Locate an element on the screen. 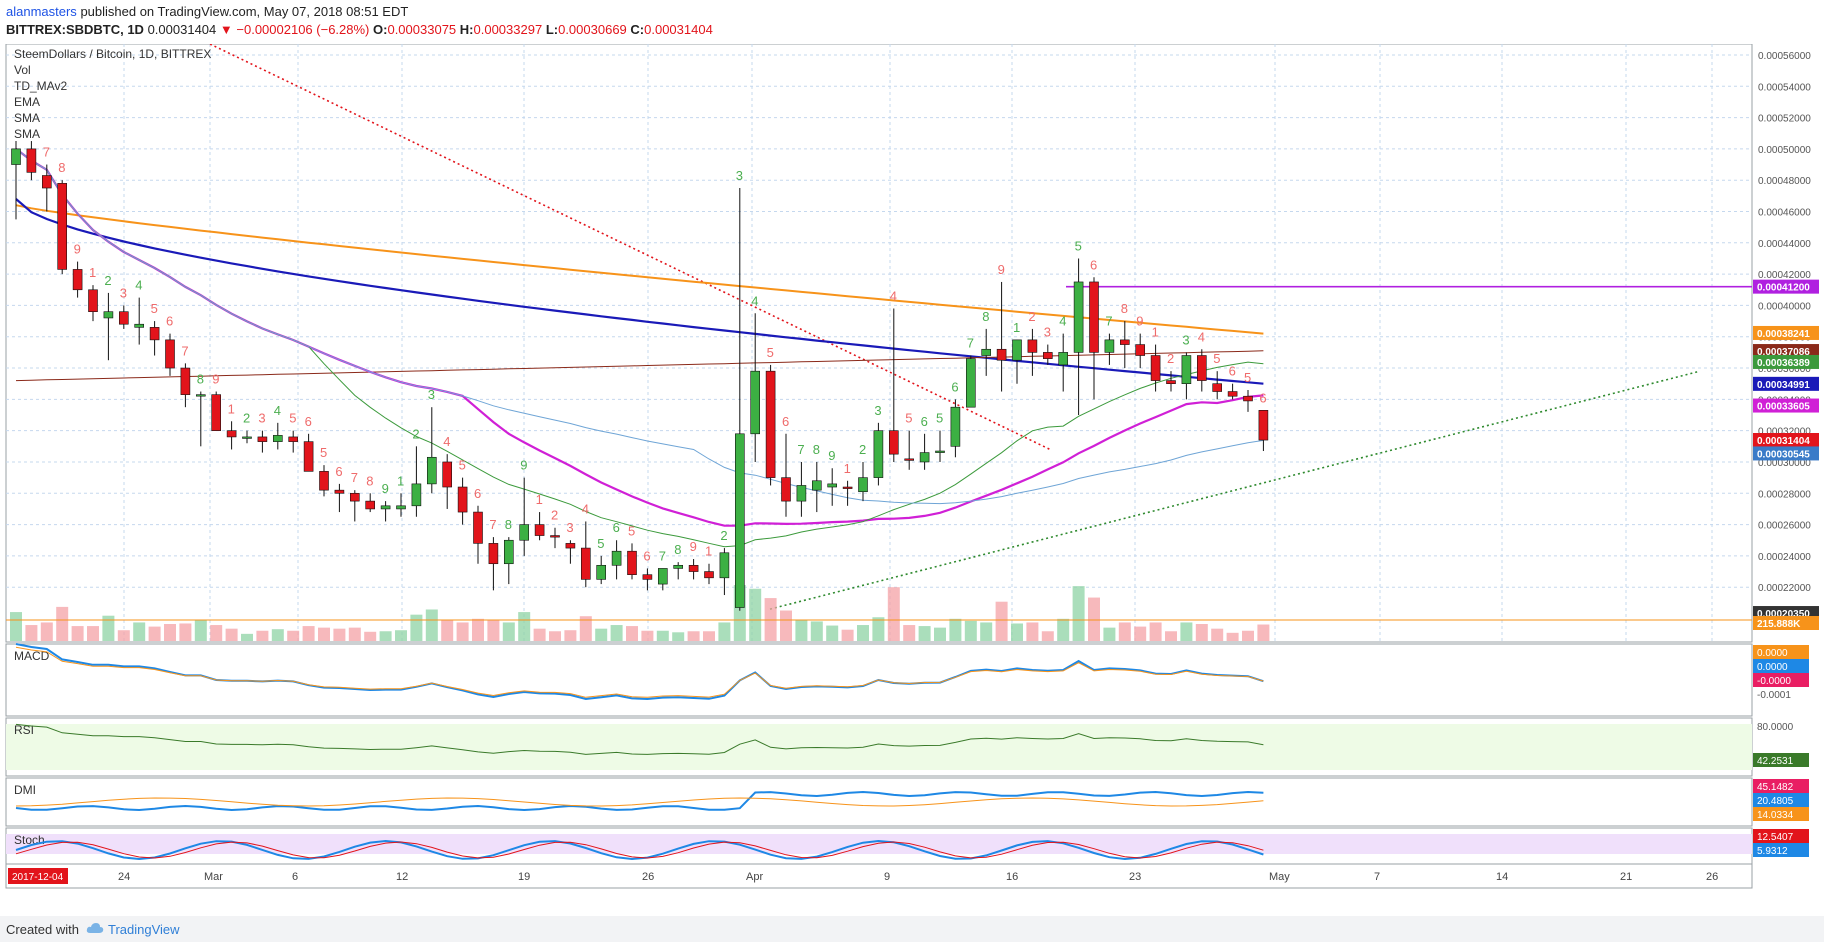  x-tick-label: Mar is located at coordinates (213, 877).